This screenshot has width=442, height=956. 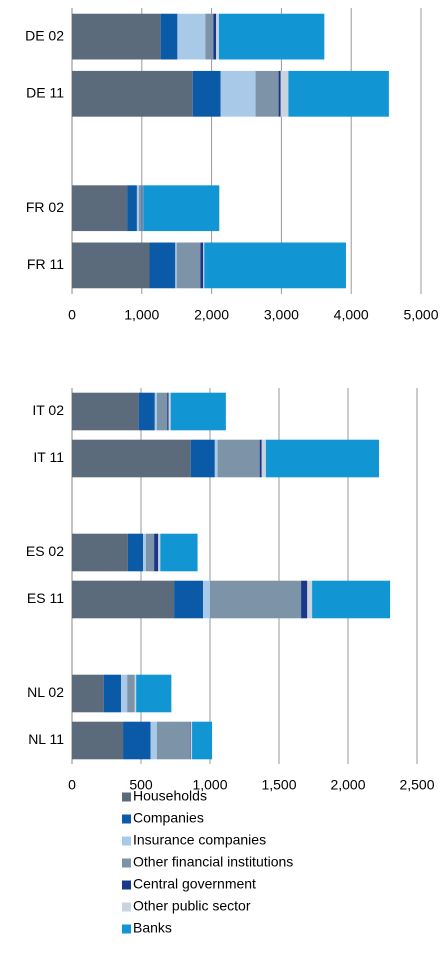 I want to click on y-tick-label: IT 02, so click(x=48, y=410).